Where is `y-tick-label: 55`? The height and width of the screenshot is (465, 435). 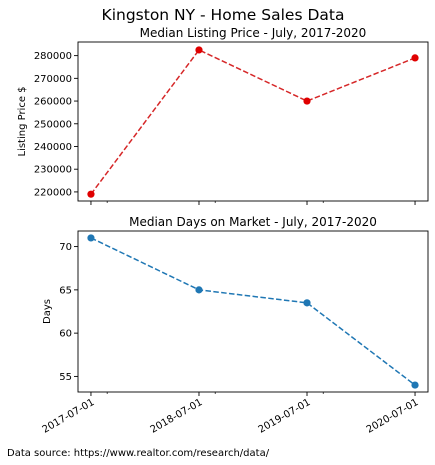
y-tick-label: 55 is located at coordinates (65, 377).